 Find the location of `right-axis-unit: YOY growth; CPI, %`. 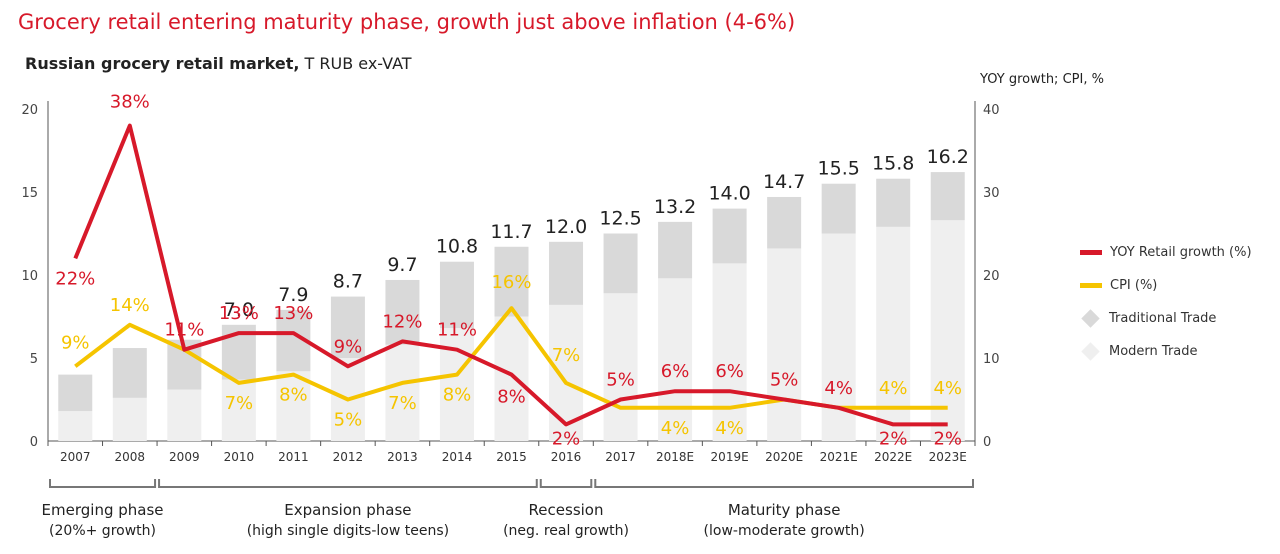

right-axis-unit: YOY growth; CPI, % is located at coordinates (1042, 79).